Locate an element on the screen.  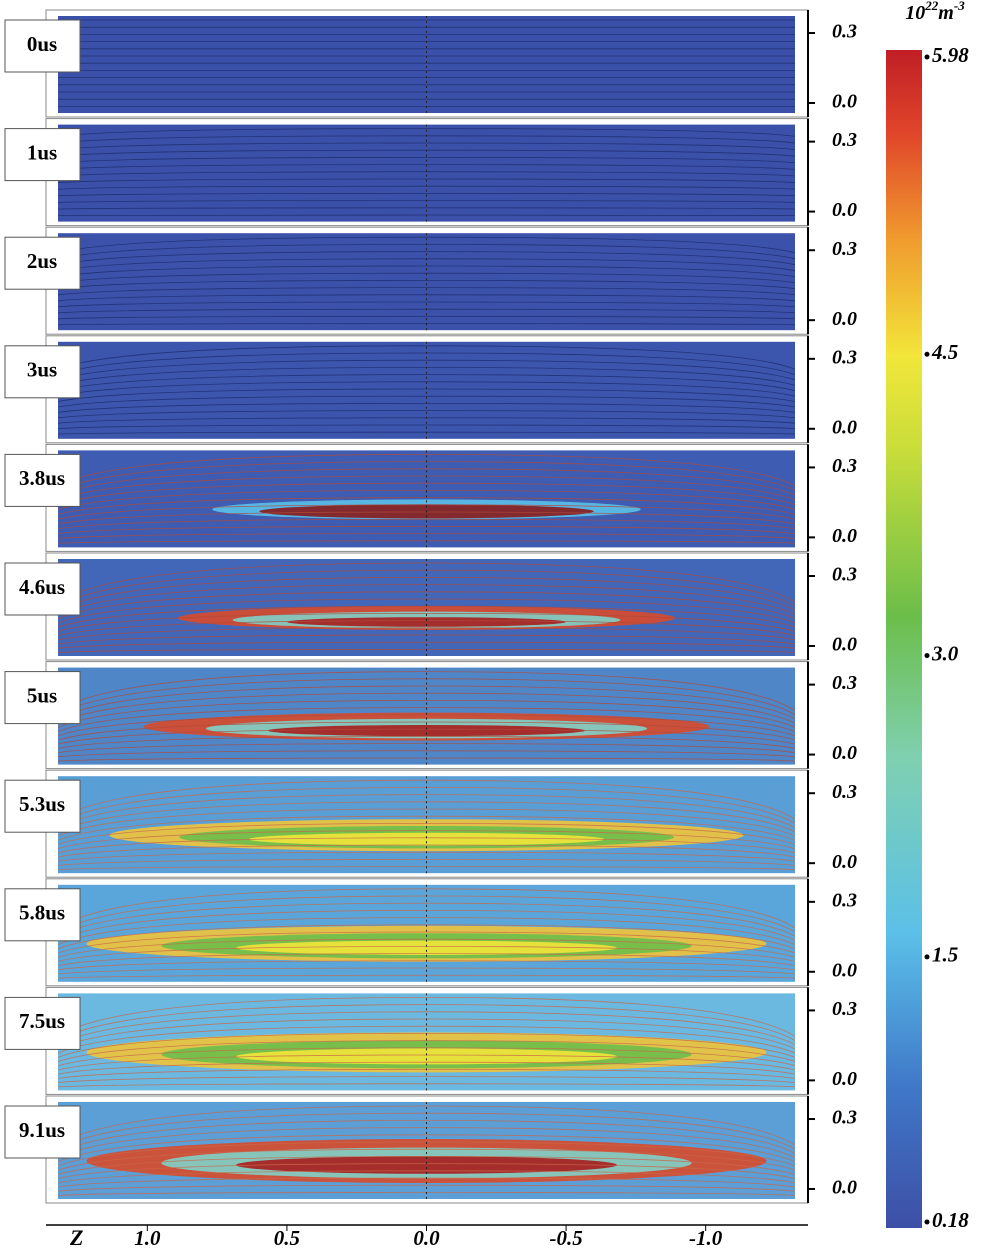
x-axis-label: Z is located at coordinates (76, 1237).